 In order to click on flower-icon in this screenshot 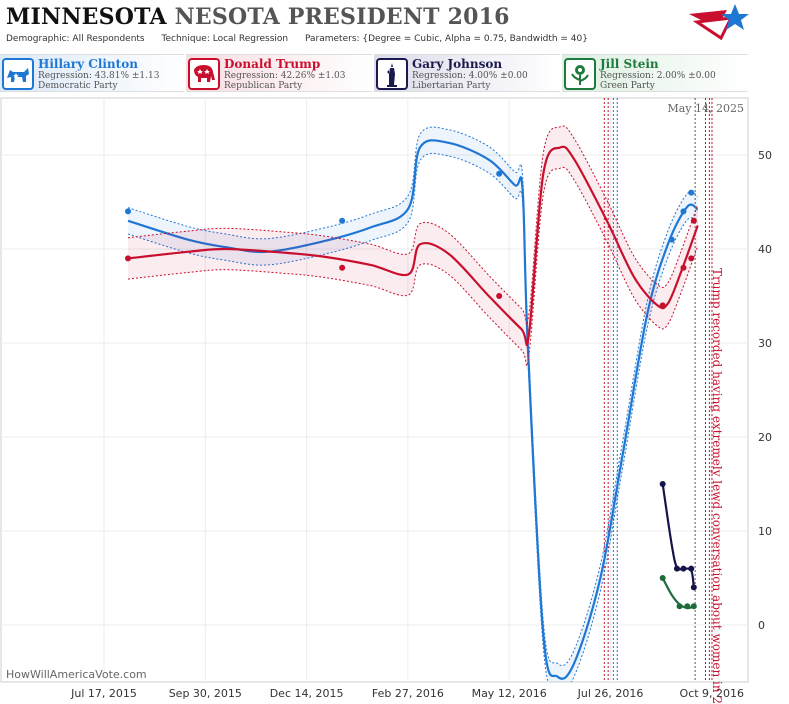, I will do `click(580, 74)`.